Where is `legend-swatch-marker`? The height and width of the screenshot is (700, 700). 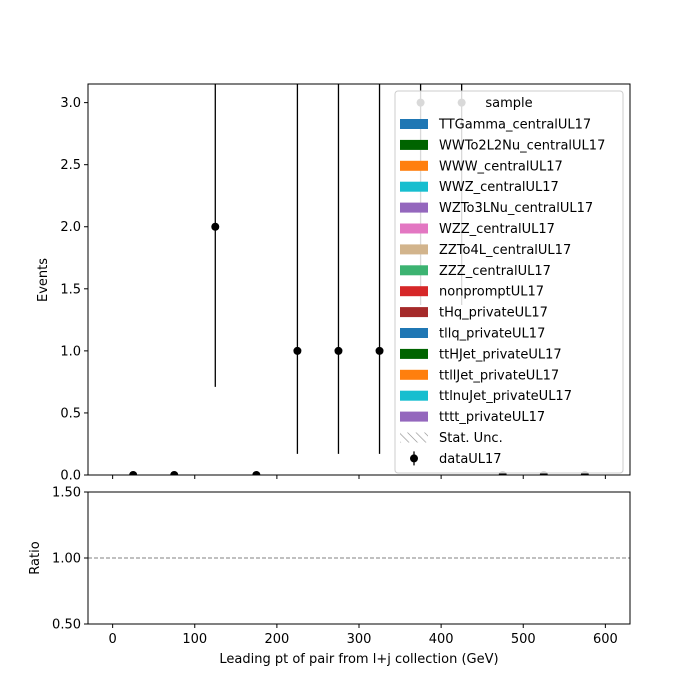 legend-swatch-marker is located at coordinates (414, 458).